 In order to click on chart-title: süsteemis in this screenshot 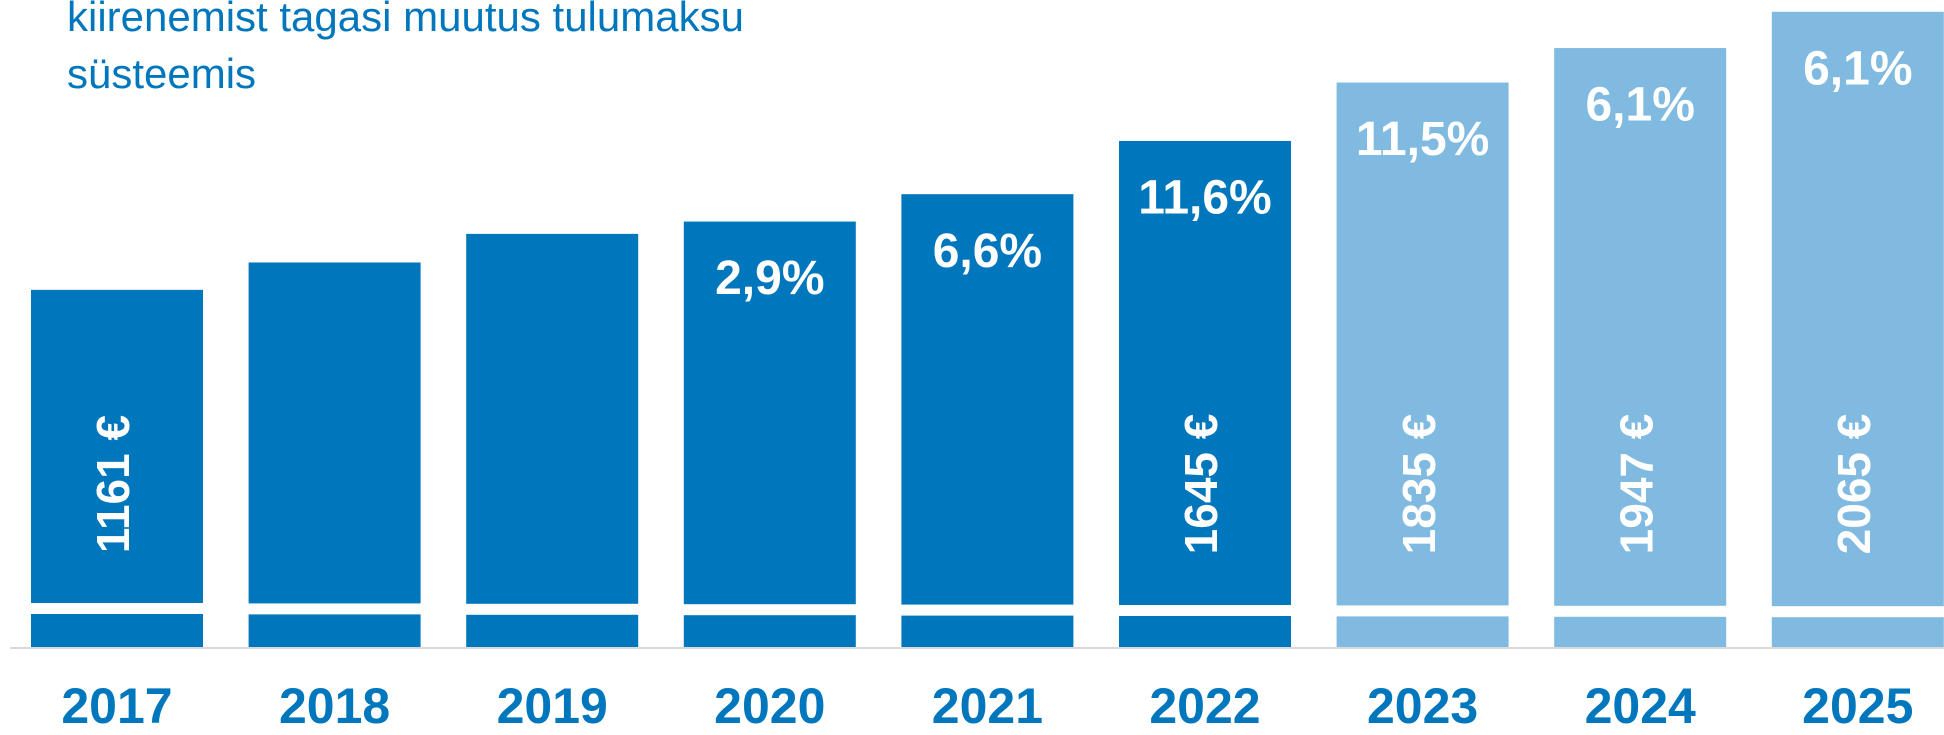, I will do `click(161, 73)`.